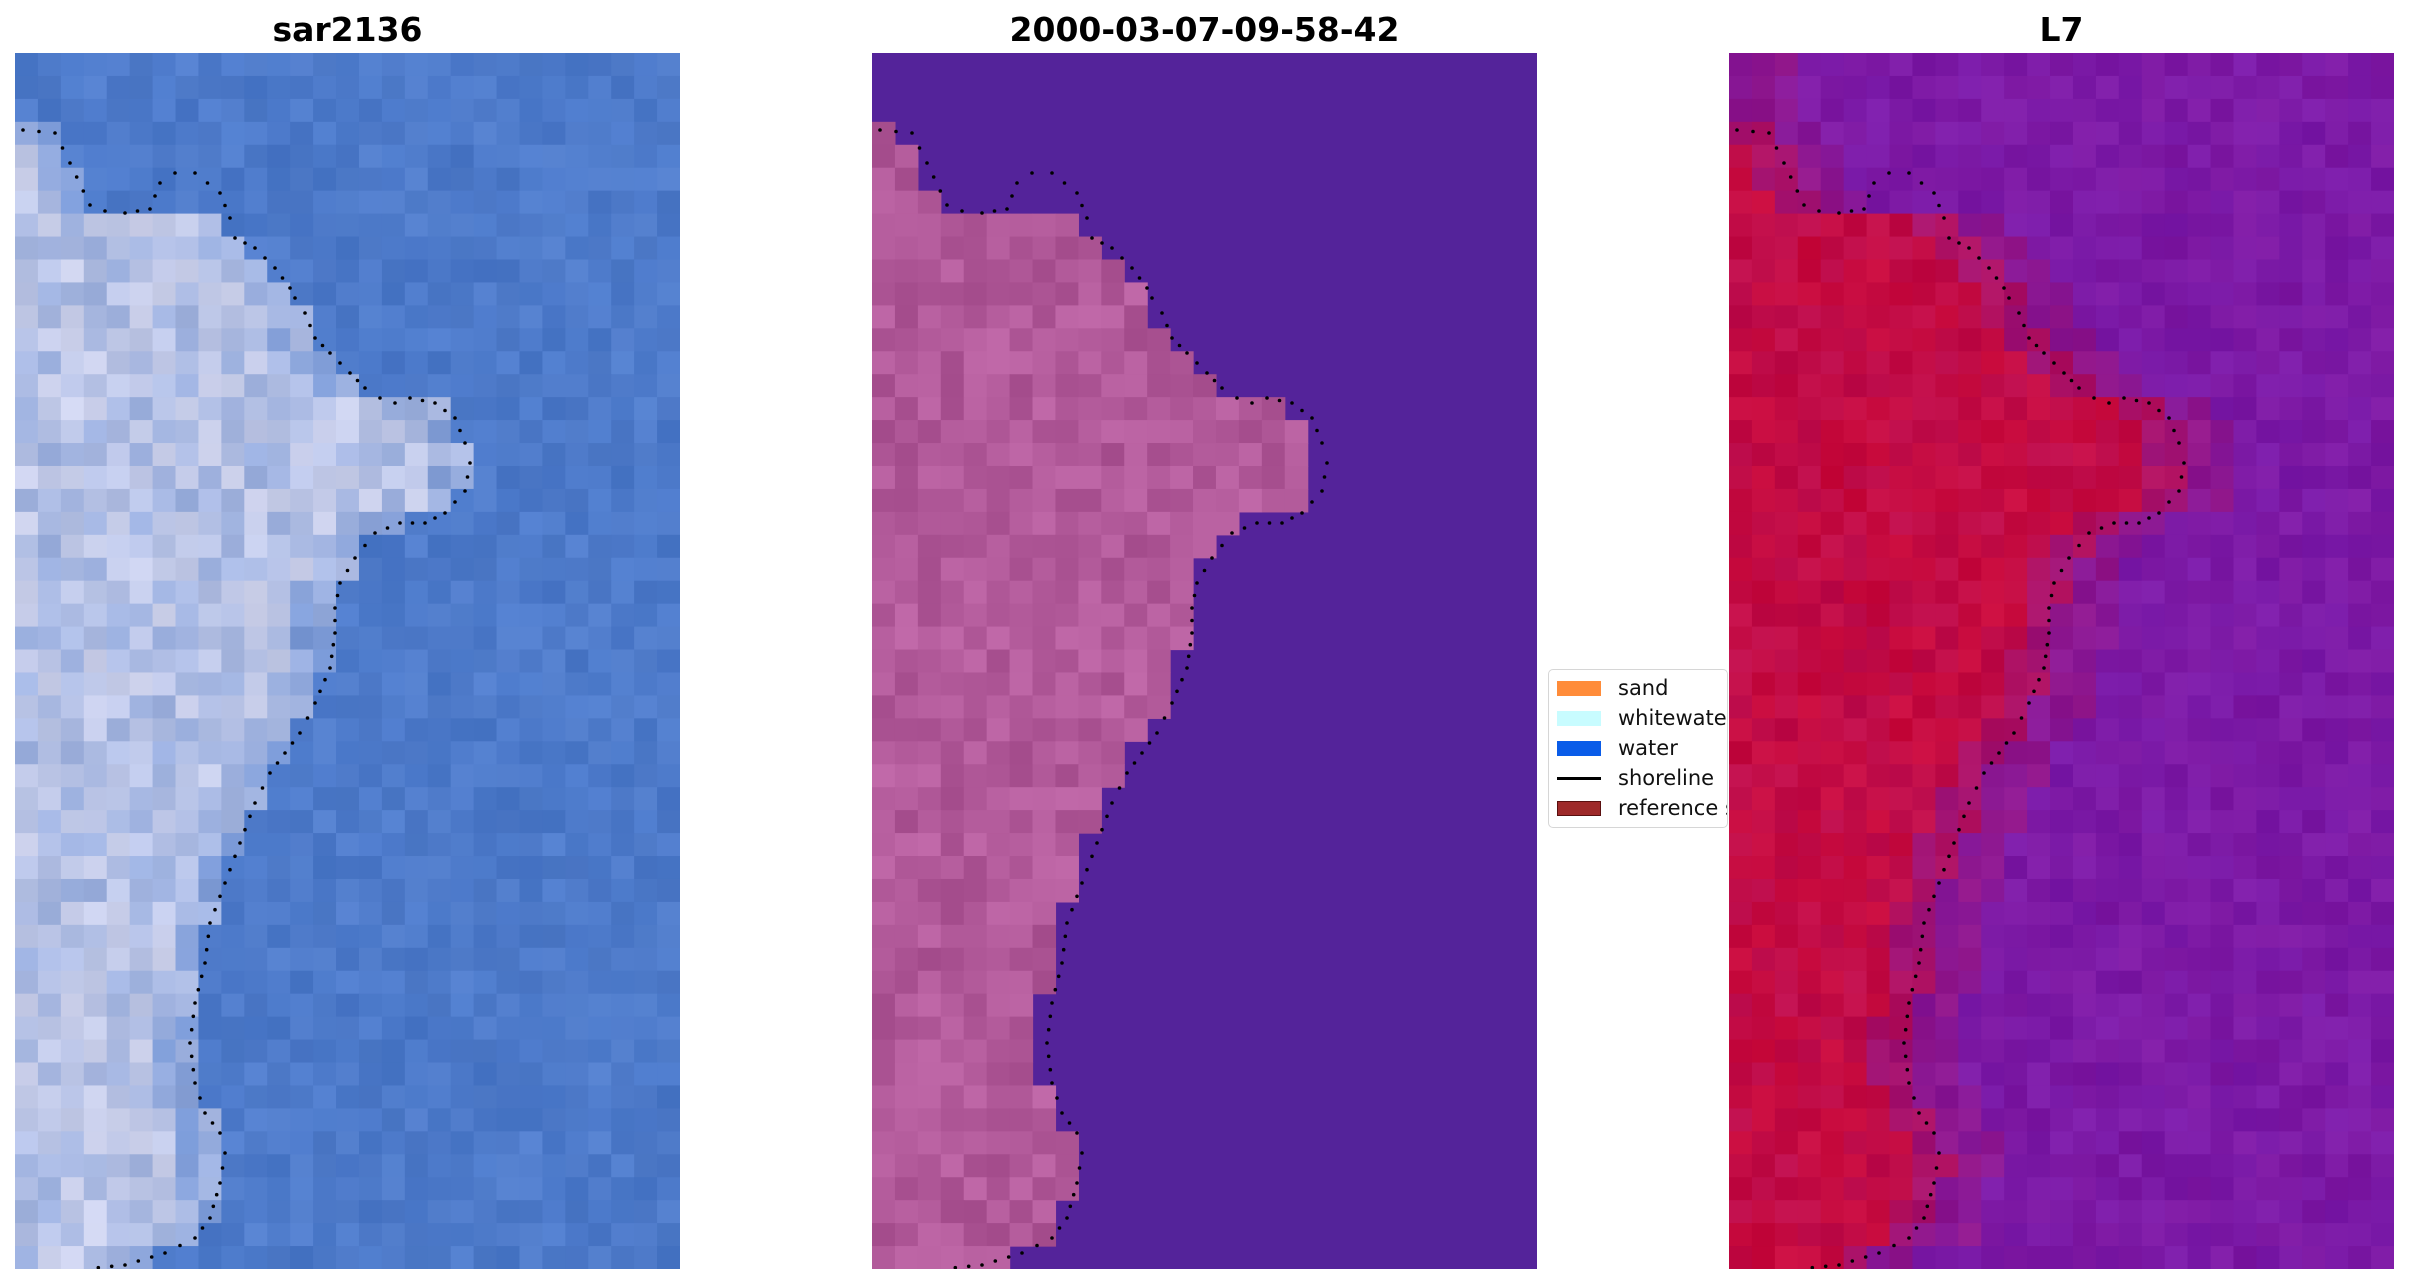  Describe the element at coordinates (1579, 778) in the screenshot. I see `legend-swatch-shoreline` at that location.